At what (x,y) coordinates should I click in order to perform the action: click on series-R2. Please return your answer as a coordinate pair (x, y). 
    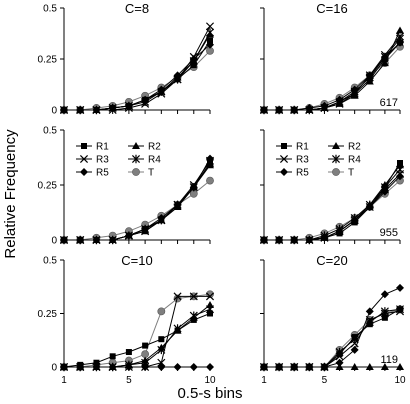
    Looking at the image, I should click on (137, 335).